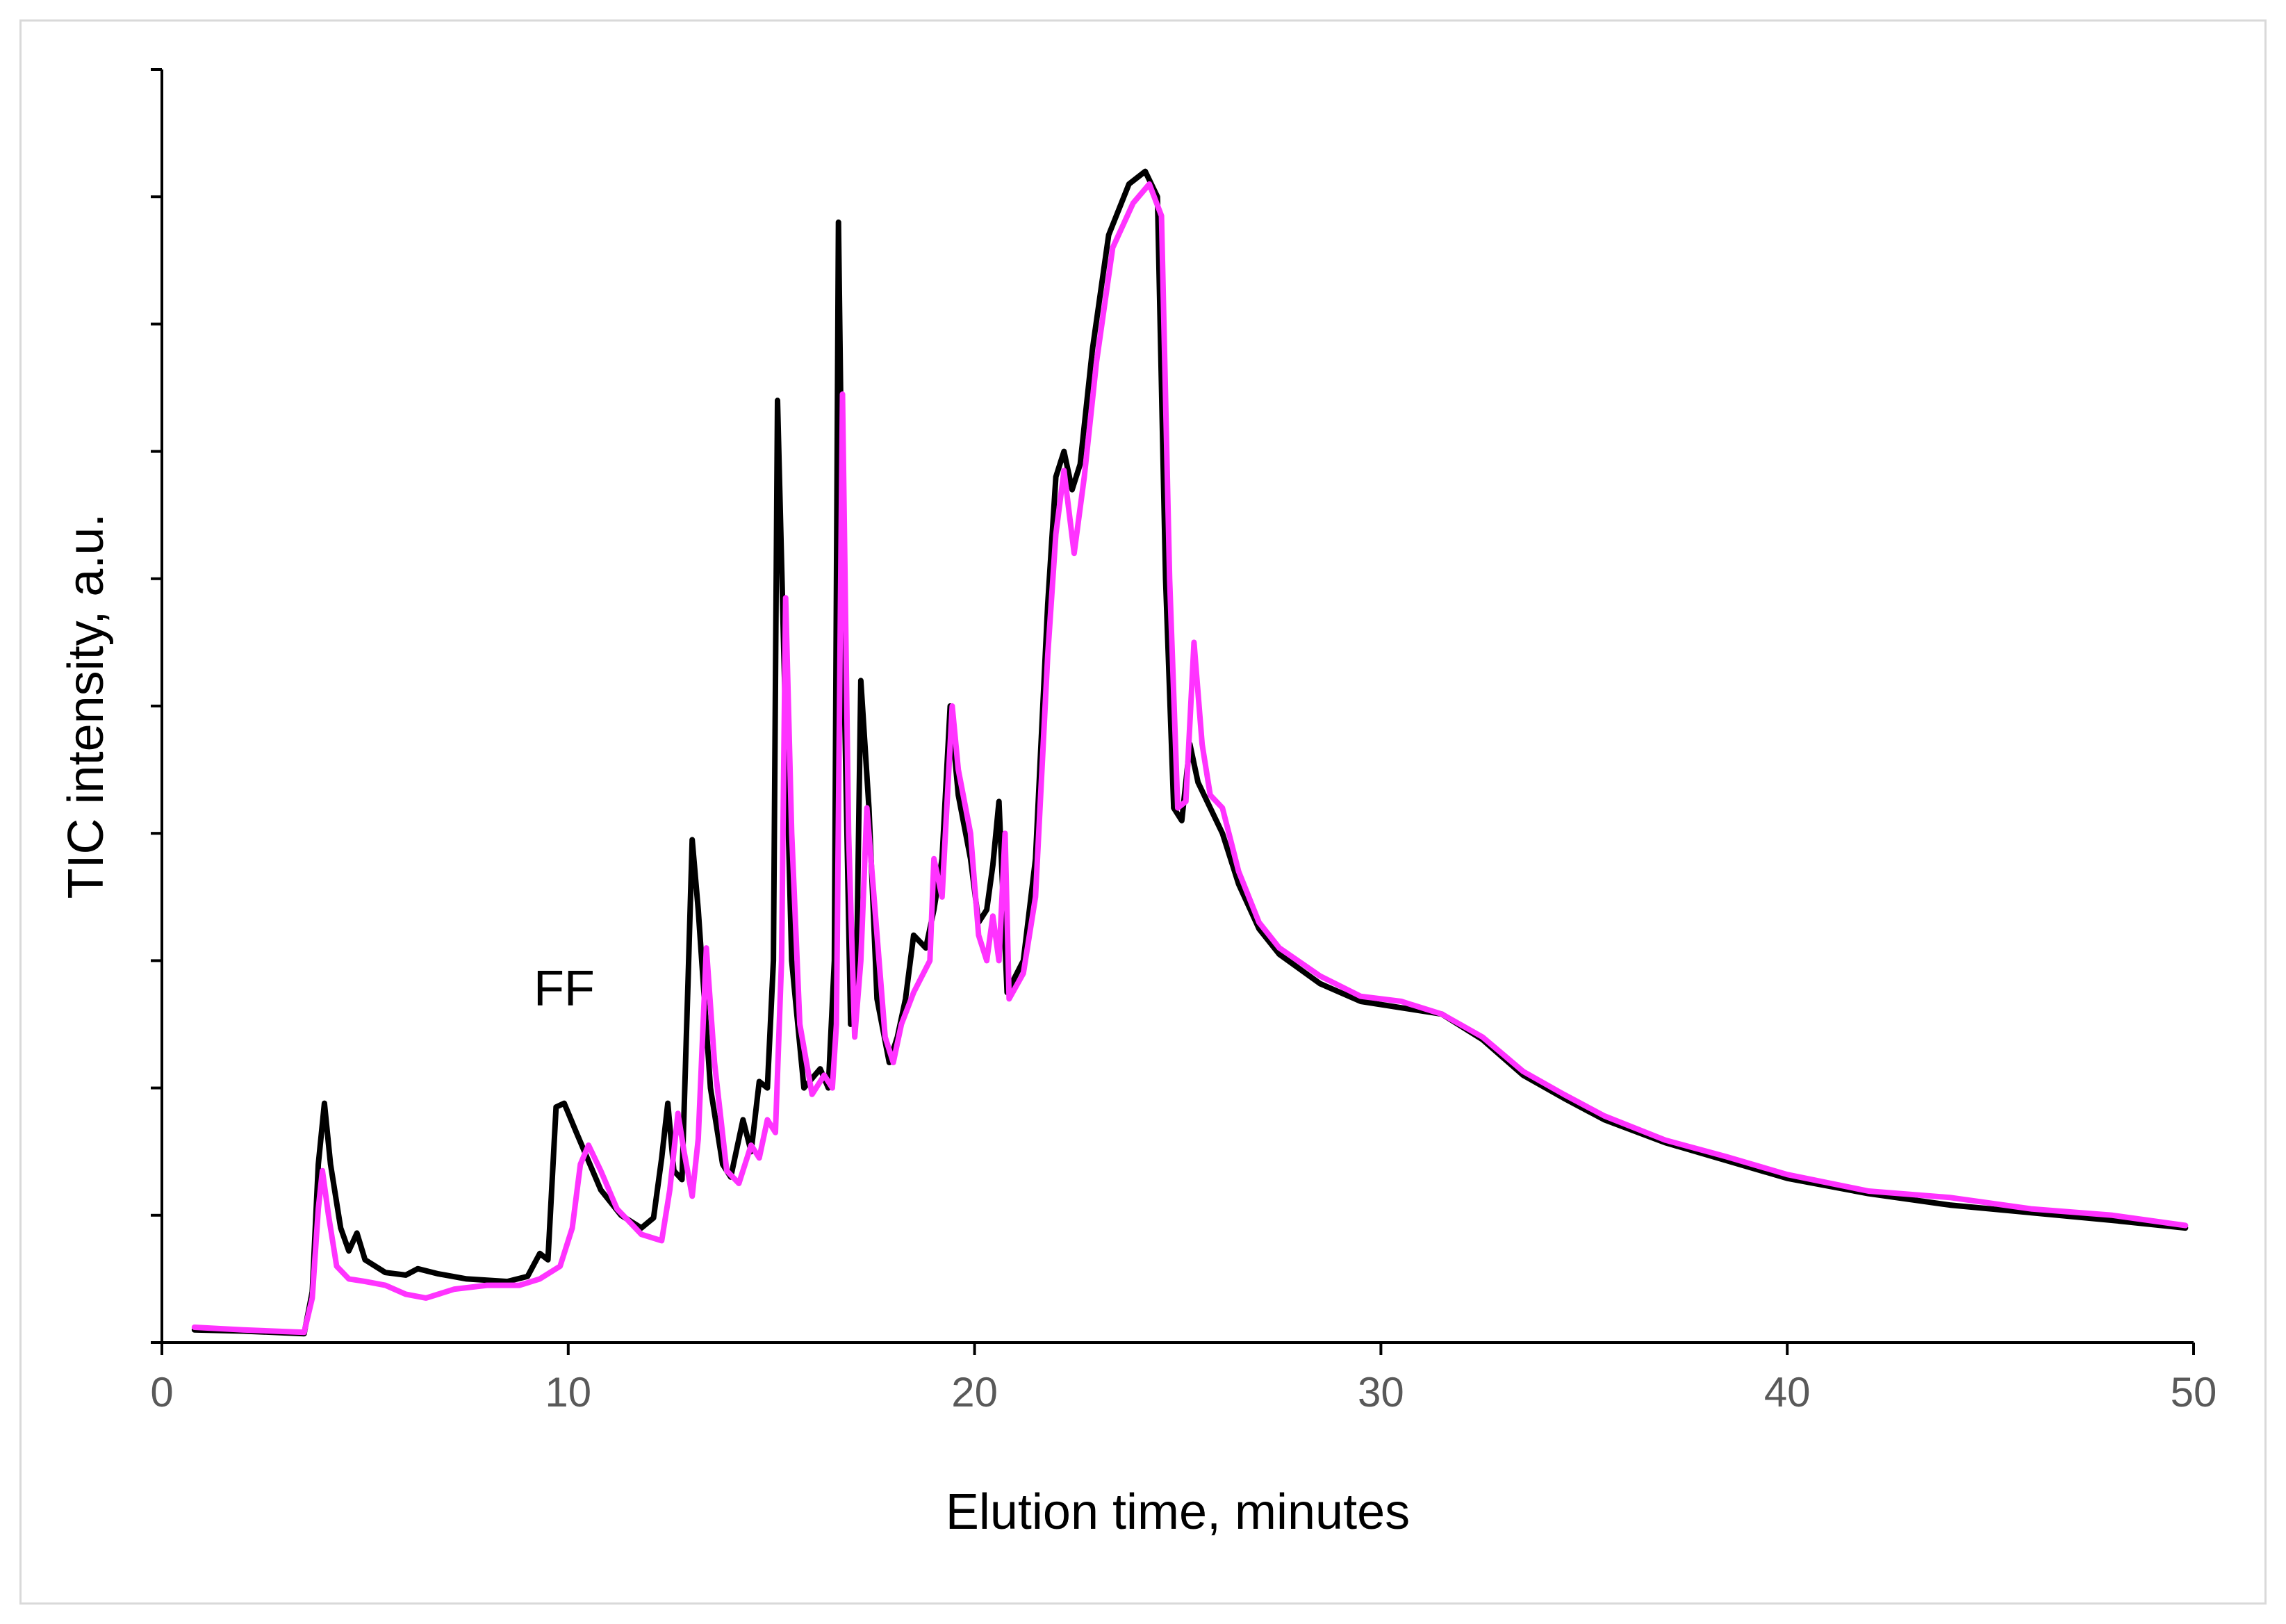  Describe the element at coordinates (162, 1392) in the screenshot. I see `x-tick-label: 0` at that location.